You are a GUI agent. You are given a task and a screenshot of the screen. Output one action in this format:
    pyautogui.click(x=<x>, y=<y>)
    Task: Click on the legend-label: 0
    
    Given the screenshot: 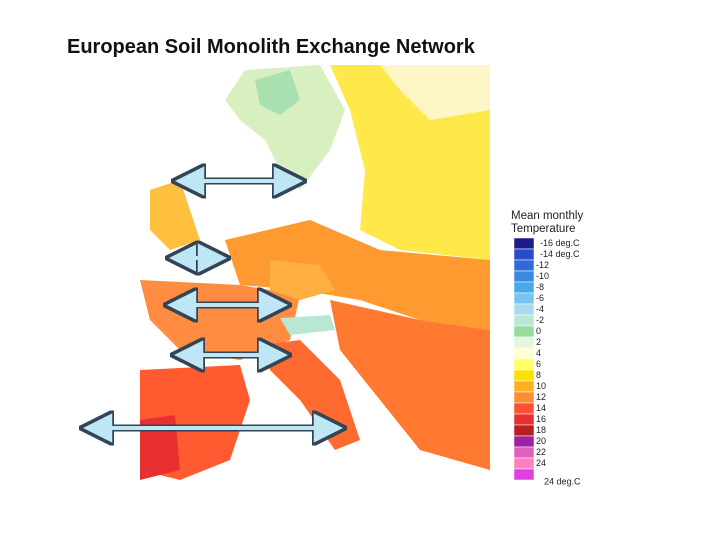 What is the action you would take?
    pyautogui.click(x=538, y=331)
    